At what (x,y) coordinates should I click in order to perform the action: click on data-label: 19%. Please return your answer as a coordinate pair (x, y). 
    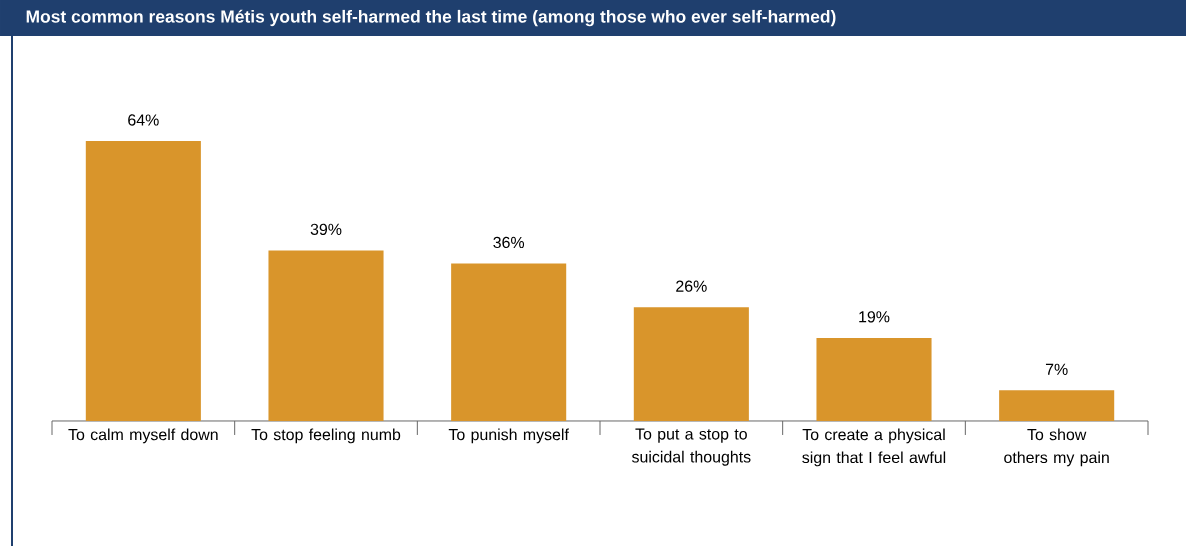
    Looking at the image, I should click on (874, 317).